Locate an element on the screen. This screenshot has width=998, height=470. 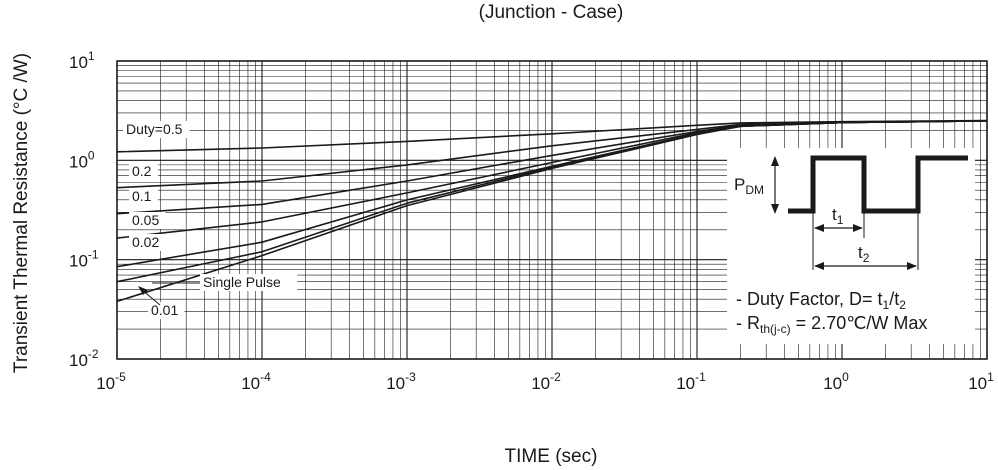
x-tick-label: 10¹ is located at coordinates (981, 381).